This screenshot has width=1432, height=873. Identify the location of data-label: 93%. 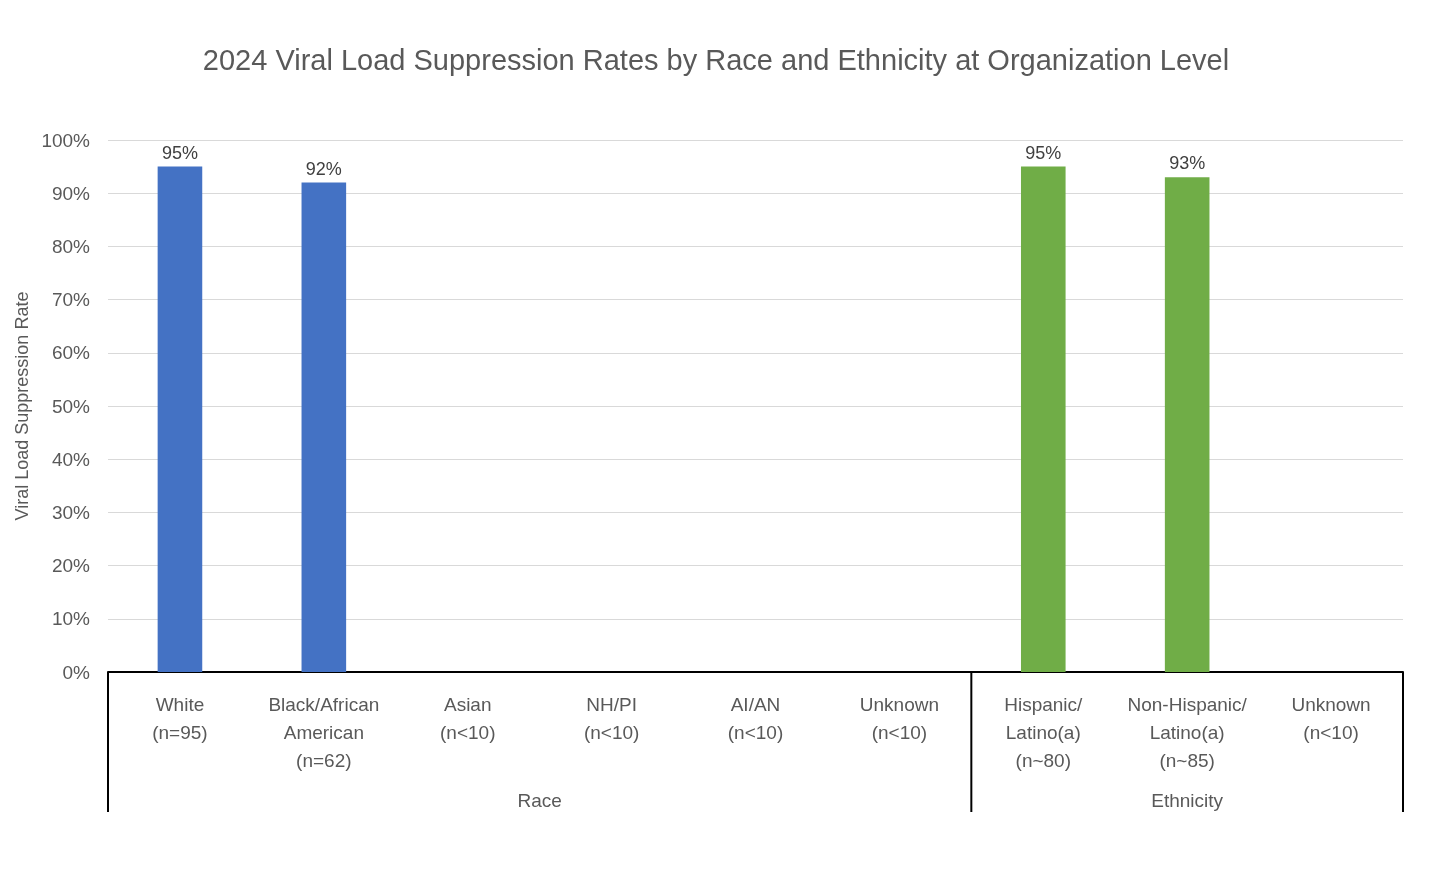
(1187, 163).